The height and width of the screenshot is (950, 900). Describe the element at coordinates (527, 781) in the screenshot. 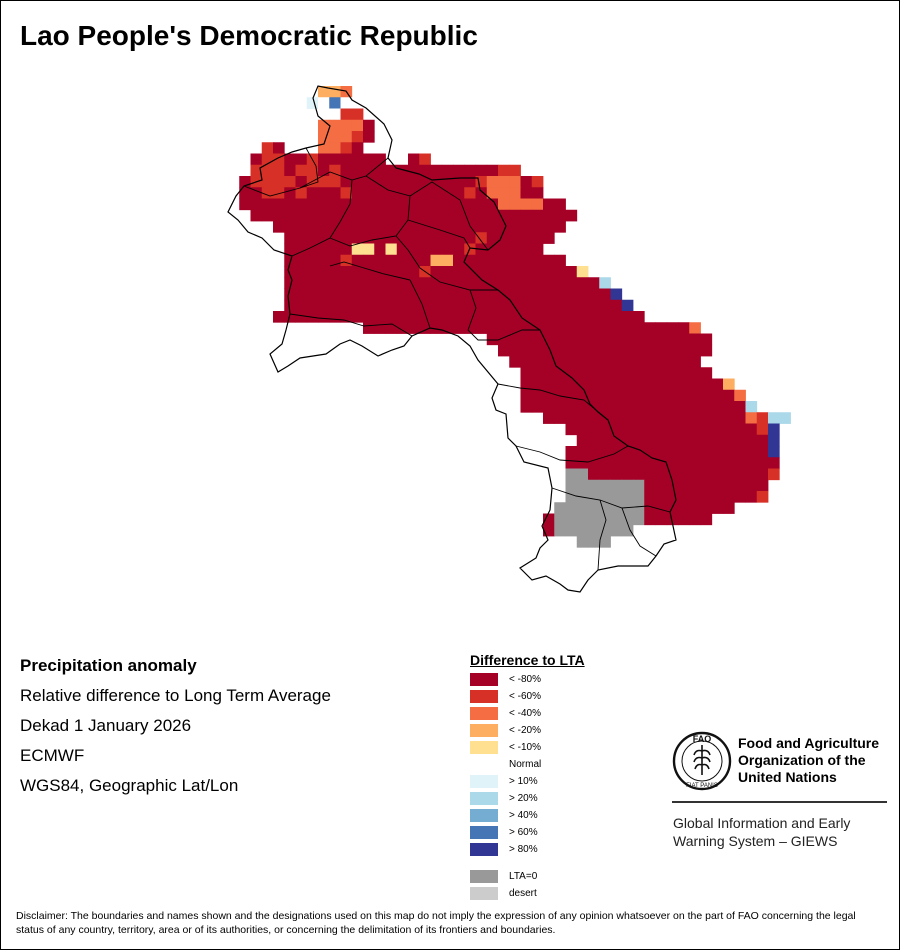

I see `legend-class-row: > 10%` at that location.